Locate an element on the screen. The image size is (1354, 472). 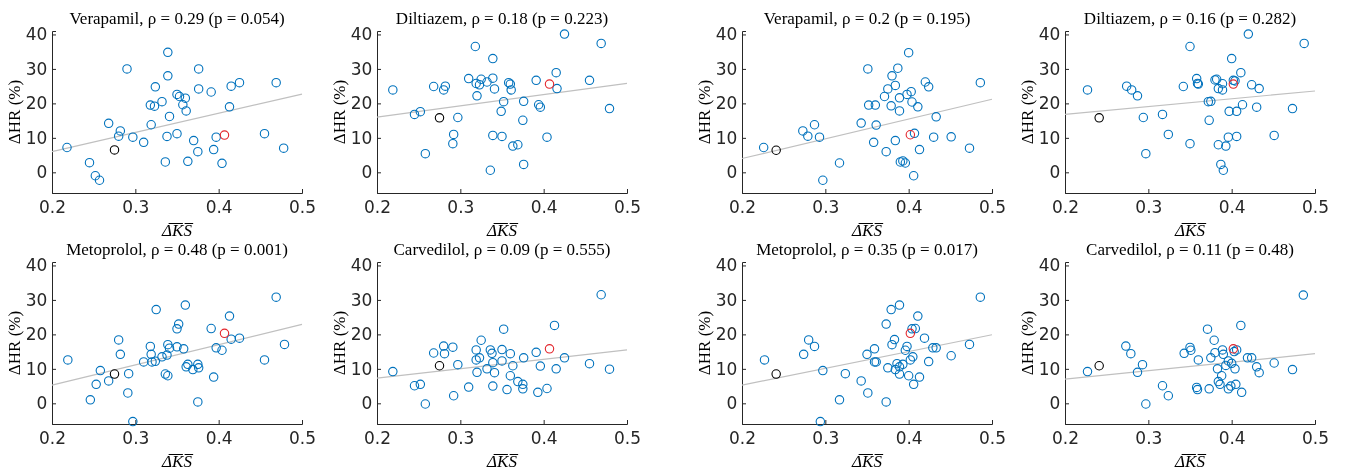
chart-title: Metoprolol, ρ = 0.35 (p = 0.017) is located at coordinates (867, 249).